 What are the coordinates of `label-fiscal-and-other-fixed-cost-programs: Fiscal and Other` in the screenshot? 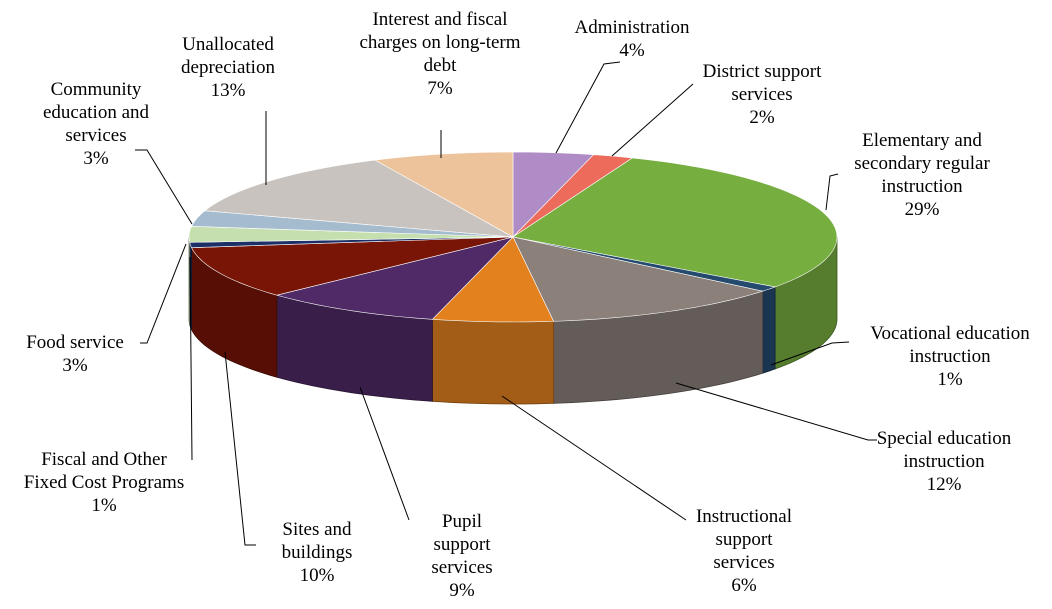 It's located at (104, 459).